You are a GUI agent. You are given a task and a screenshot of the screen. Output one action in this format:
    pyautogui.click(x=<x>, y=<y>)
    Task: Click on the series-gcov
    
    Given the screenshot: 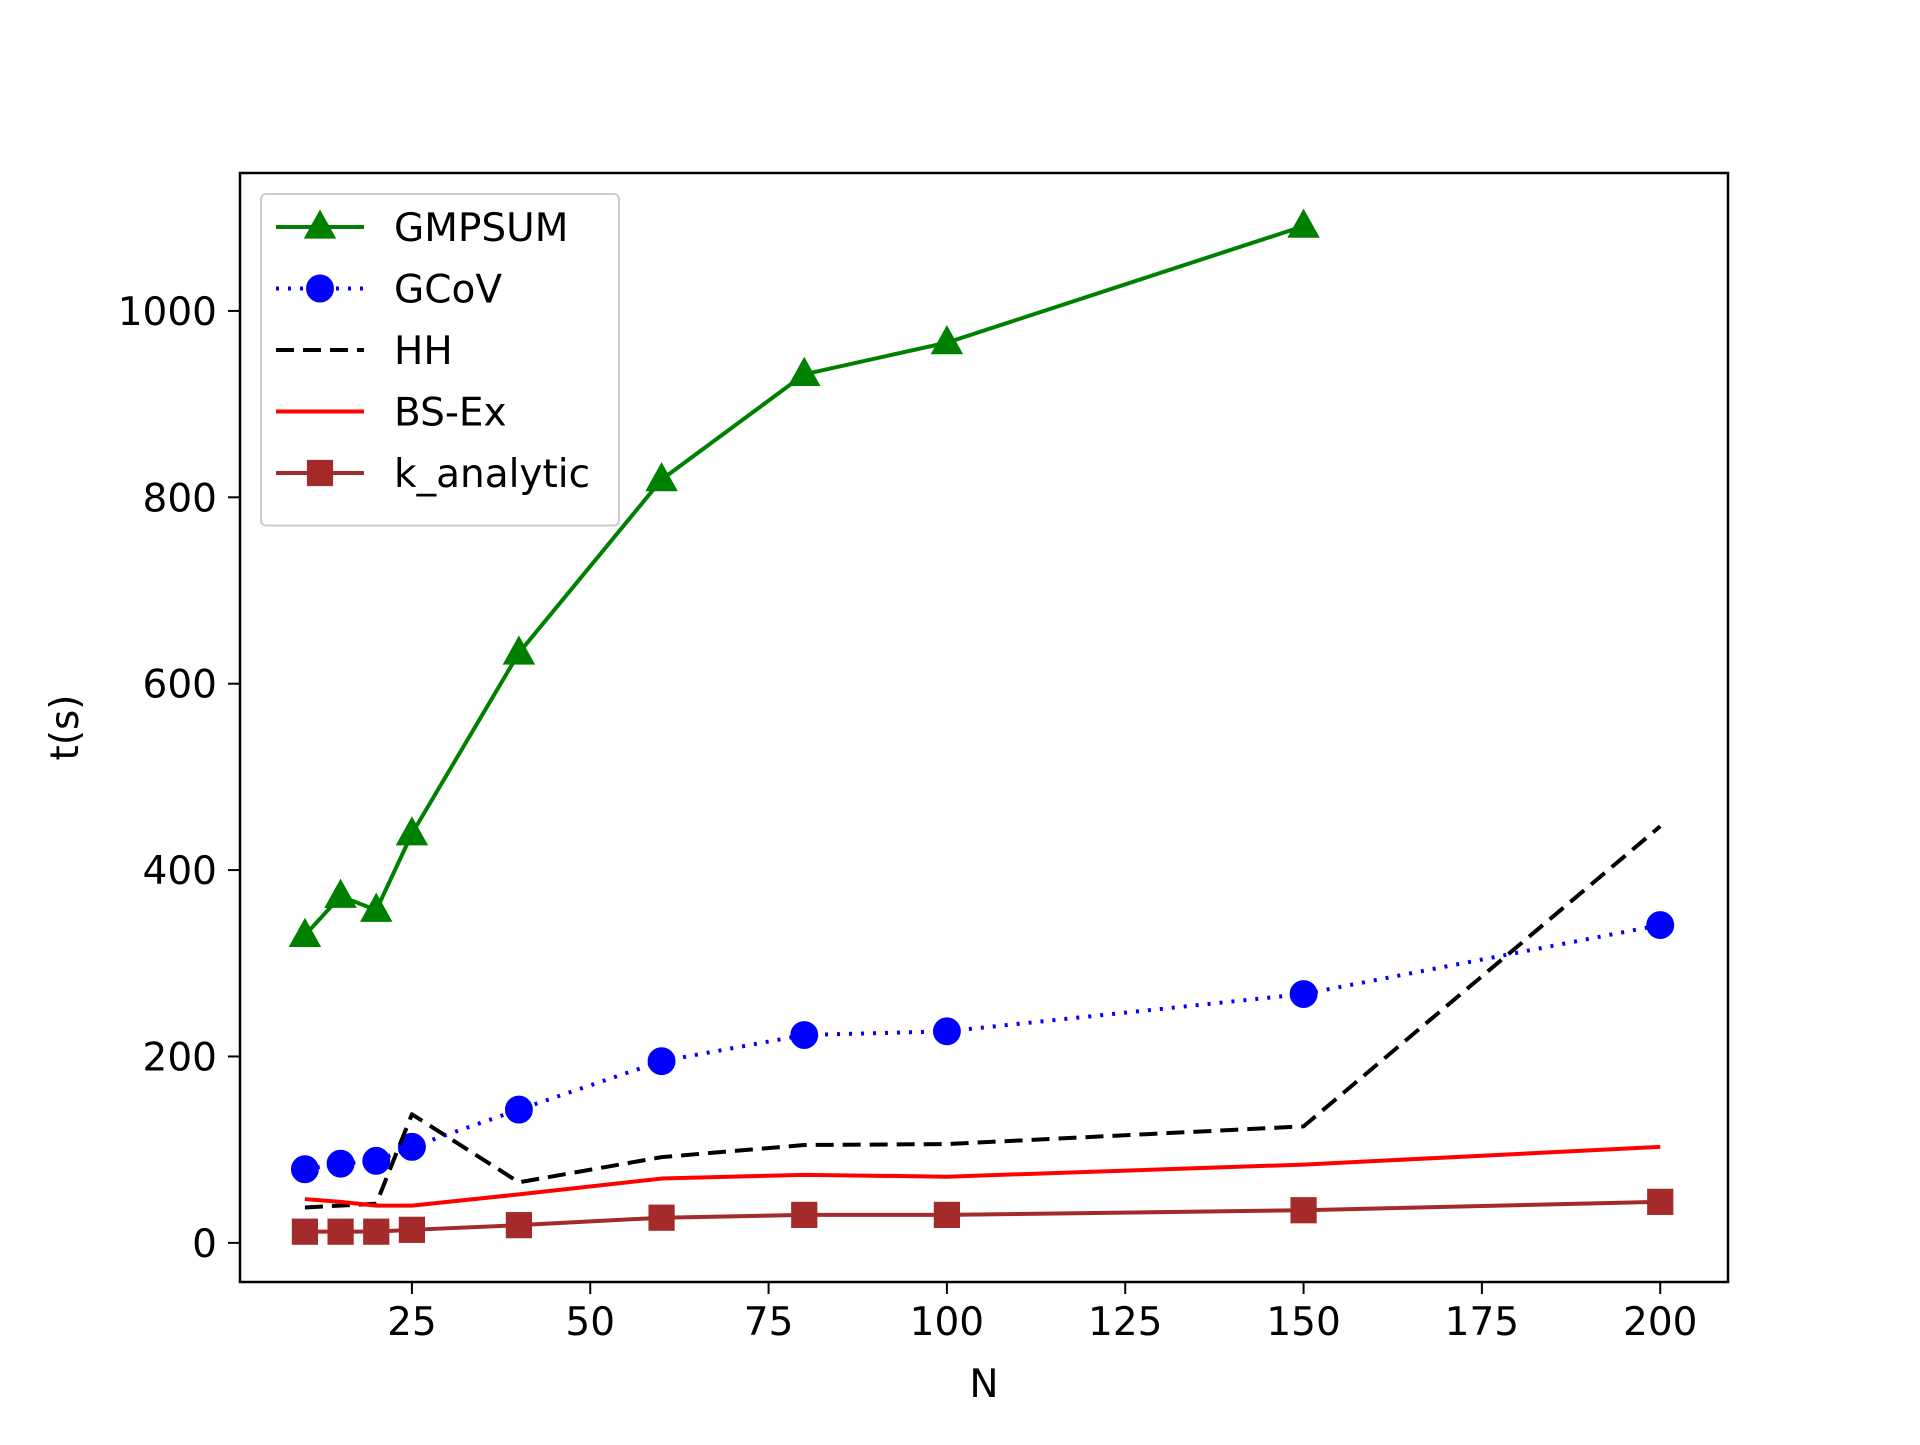 What is the action you would take?
    pyautogui.click(x=982, y=1047)
    